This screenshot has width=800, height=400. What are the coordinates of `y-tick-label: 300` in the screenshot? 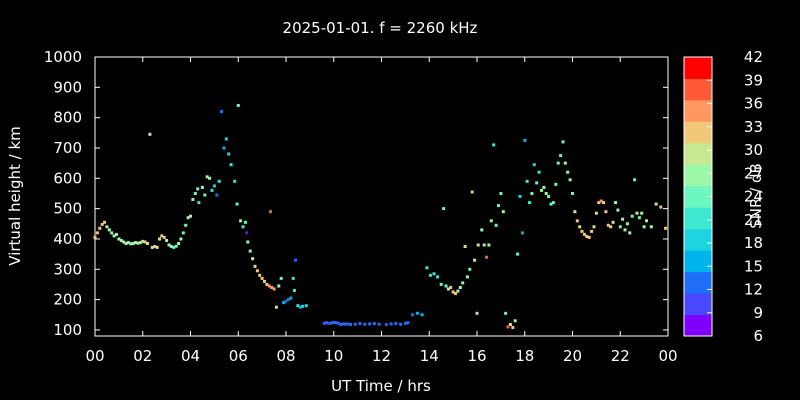 It's located at (67, 269).